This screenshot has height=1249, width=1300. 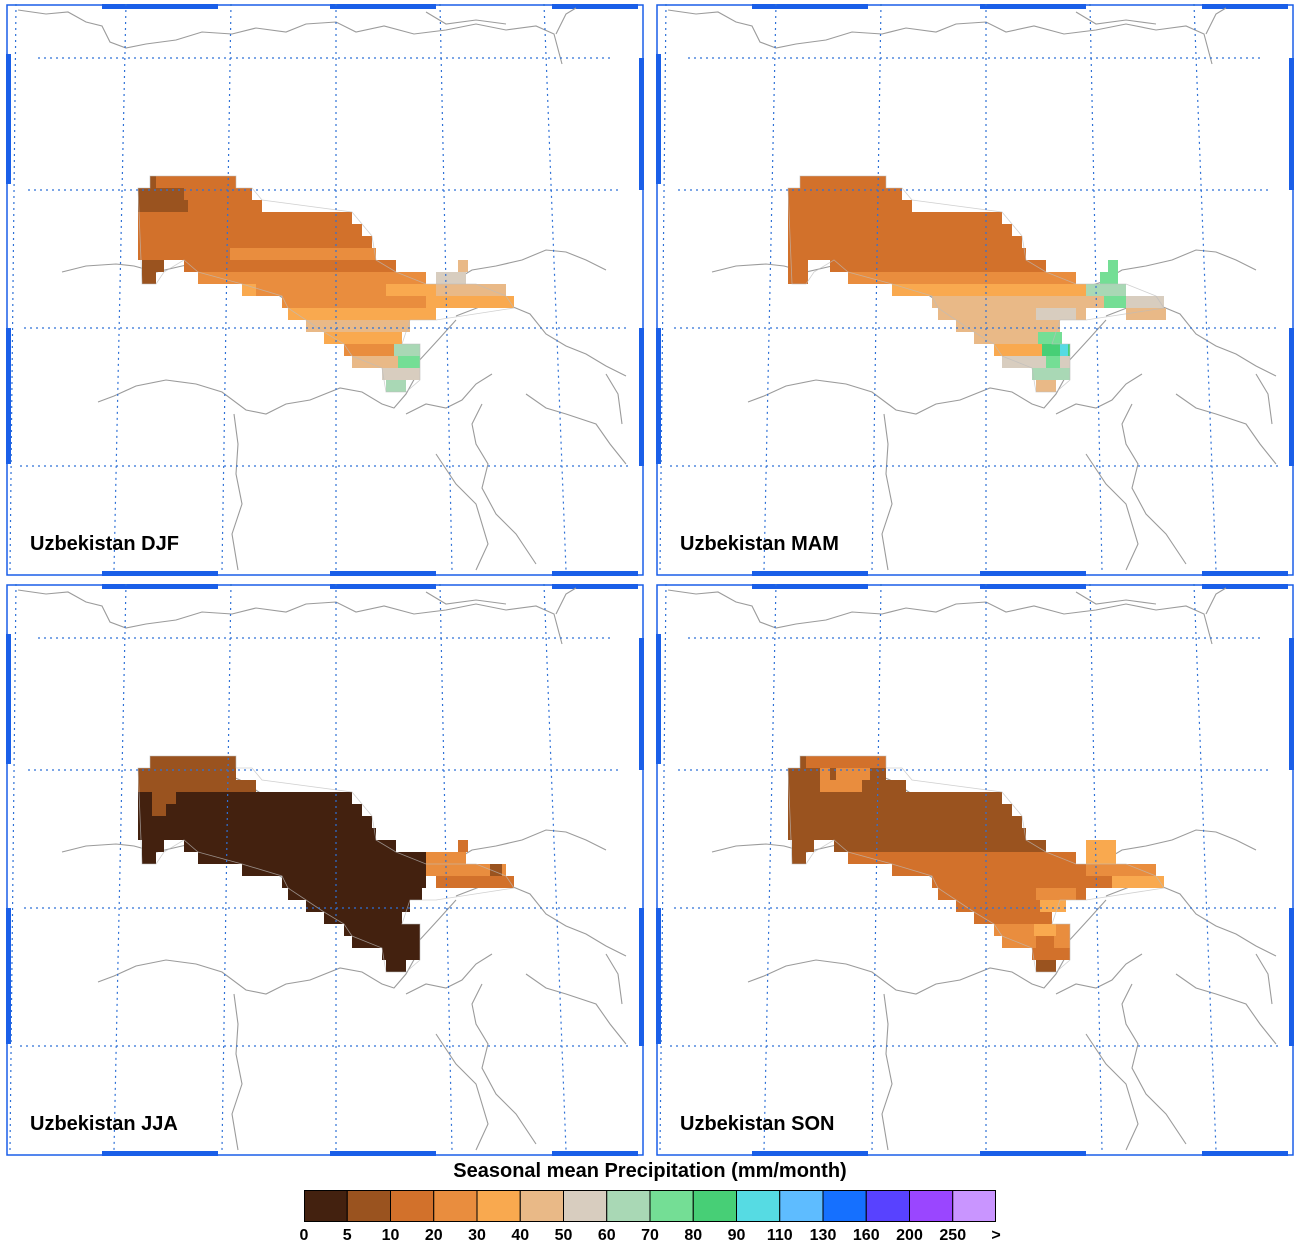 I want to click on colorbar, so click(x=650, y=1206).